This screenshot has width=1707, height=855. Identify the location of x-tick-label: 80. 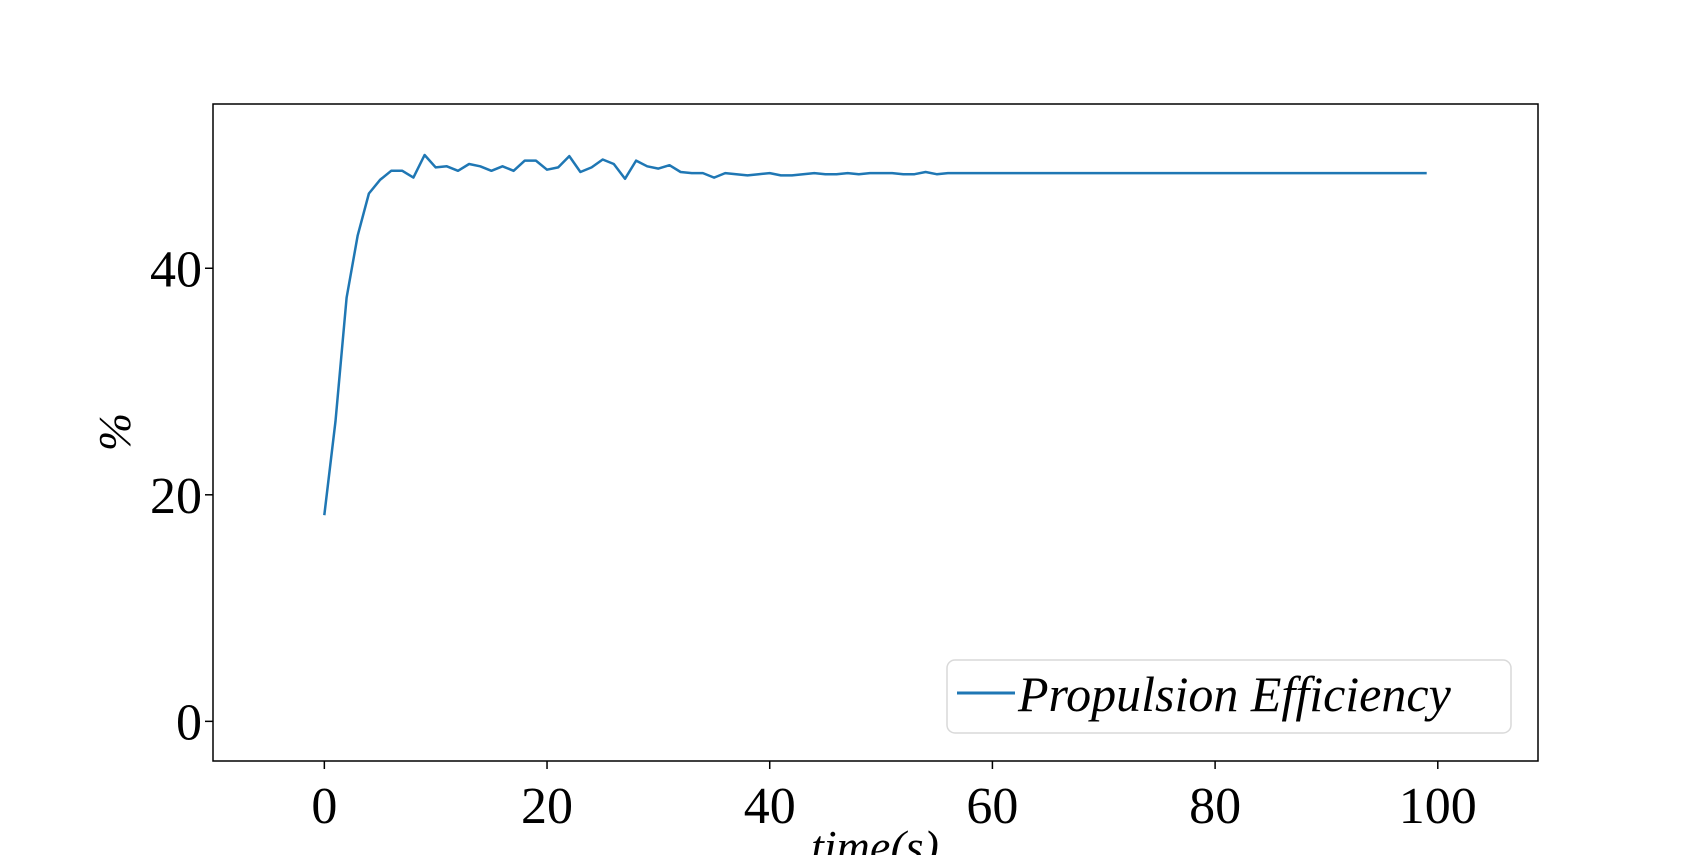
(1215, 806).